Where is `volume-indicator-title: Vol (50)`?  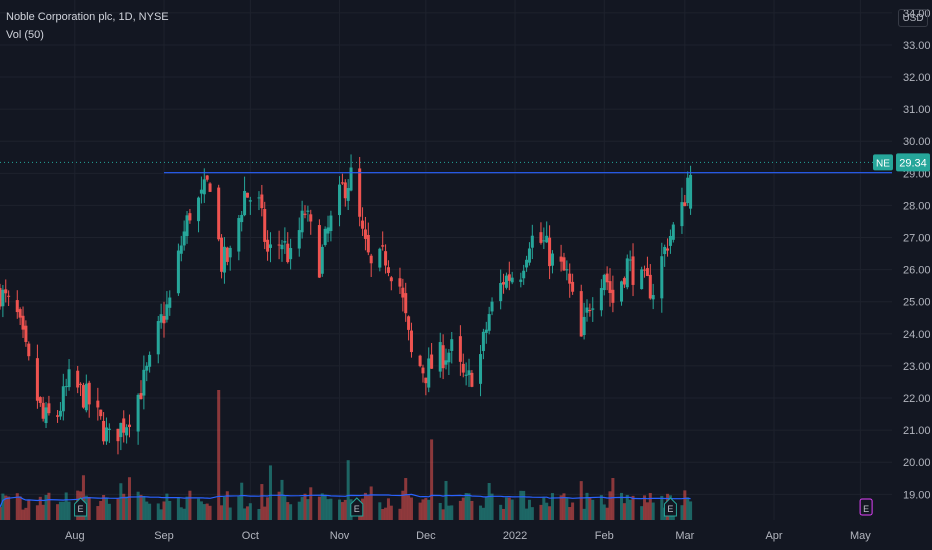
volume-indicator-title: Vol (50) is located at coordinates (25, 35).